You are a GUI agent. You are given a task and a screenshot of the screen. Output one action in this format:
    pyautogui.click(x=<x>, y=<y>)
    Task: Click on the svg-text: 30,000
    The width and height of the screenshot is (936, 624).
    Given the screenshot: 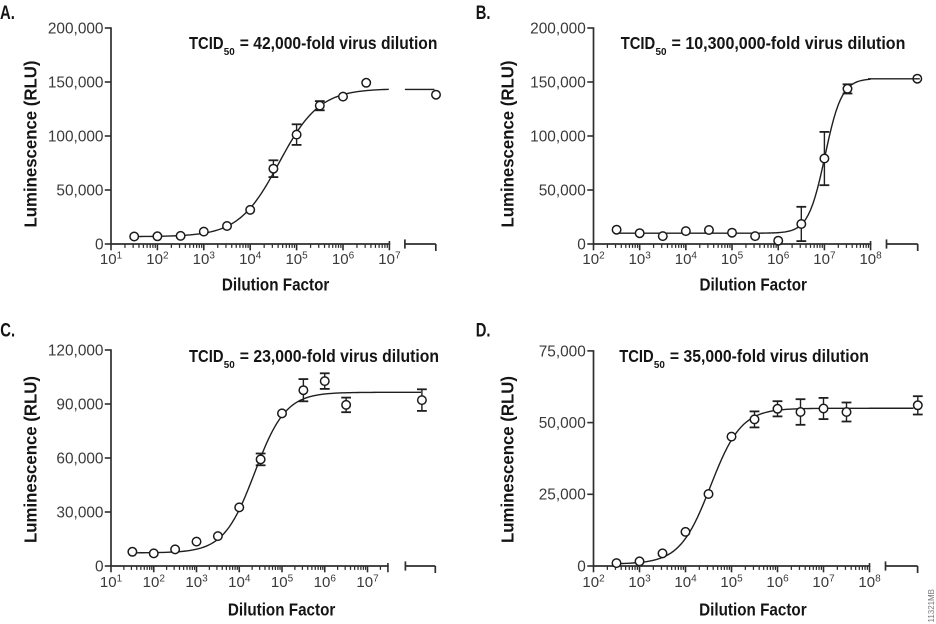 What is the action you would take?
    pyautogui.click(x=79, y=512)
    